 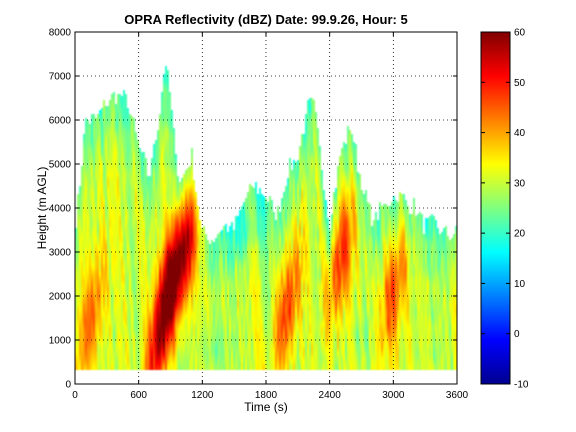 I want to click on colorbar-tick-label: 40, so click(x=520, y=133).